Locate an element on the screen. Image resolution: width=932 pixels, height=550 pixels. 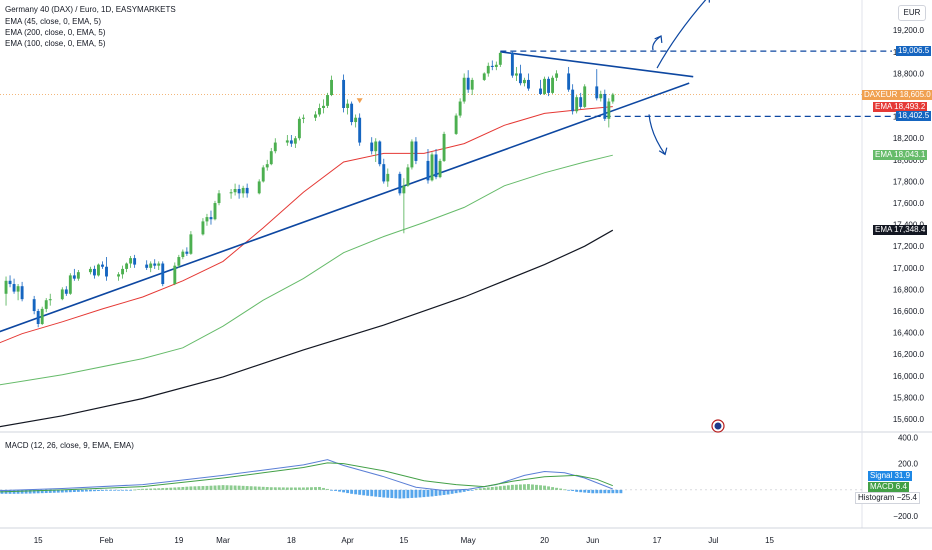
time-axis-label: 18 is located at coordinates (291, 540).